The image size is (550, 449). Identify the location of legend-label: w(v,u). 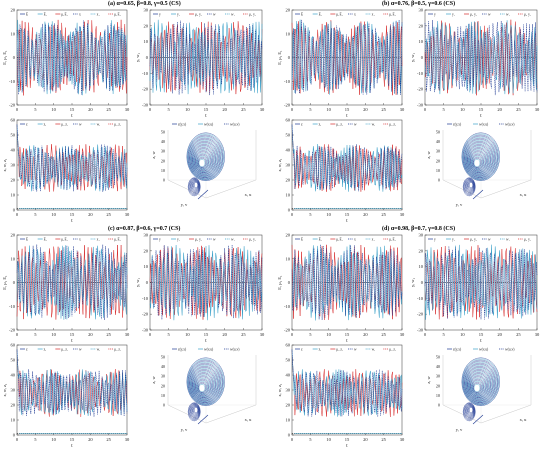
(209, 125).